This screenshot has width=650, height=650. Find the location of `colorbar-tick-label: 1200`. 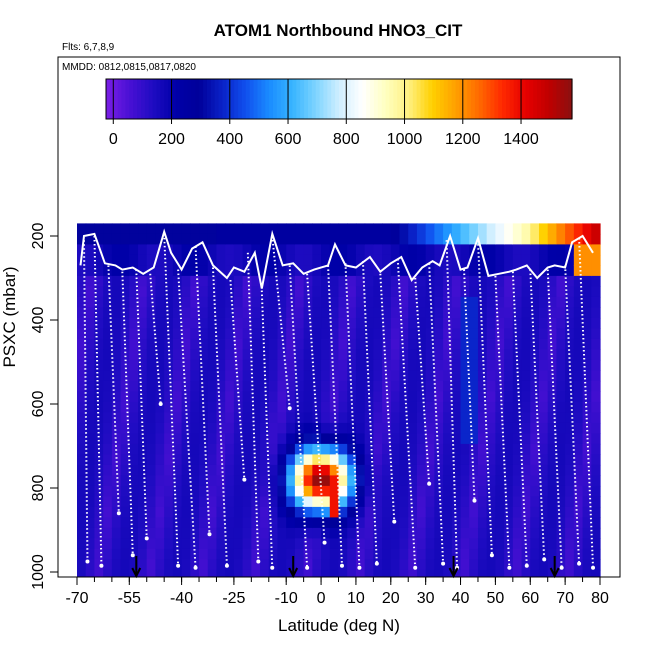

colorbar-tick-label: 1200 is located at coordinates (463, 139).